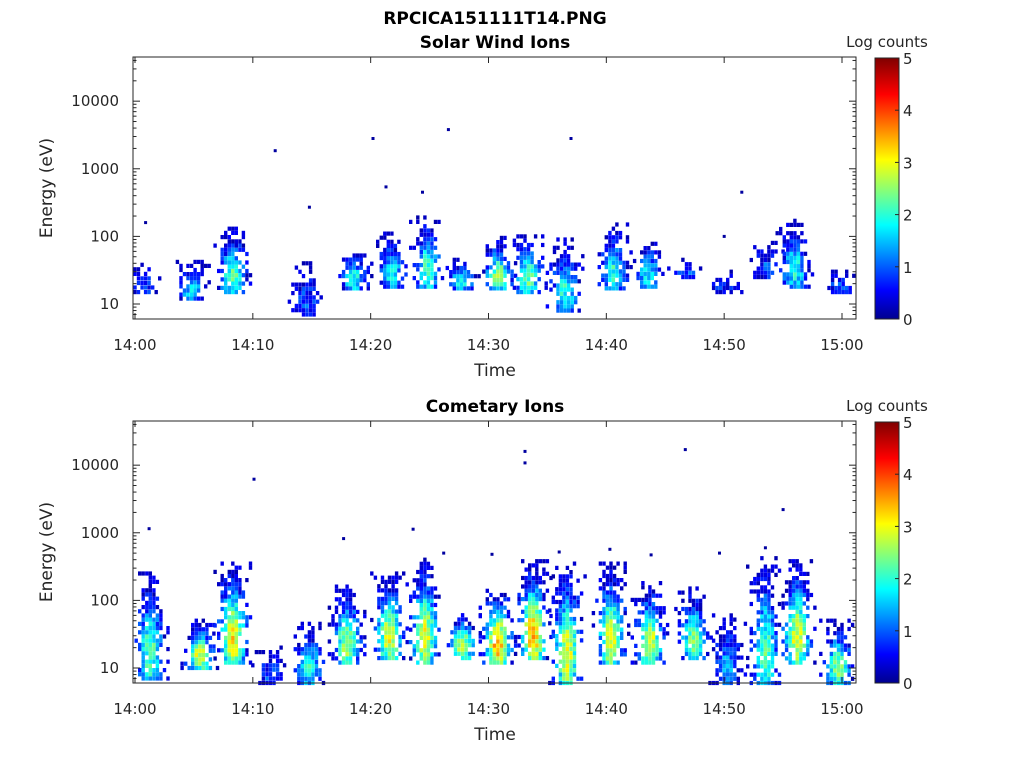 This screenshot has height=772, width=1024. Describe the element at coordinates (606, 345) in the screenshot. I see `x-tick-label: 14:40` at that location.